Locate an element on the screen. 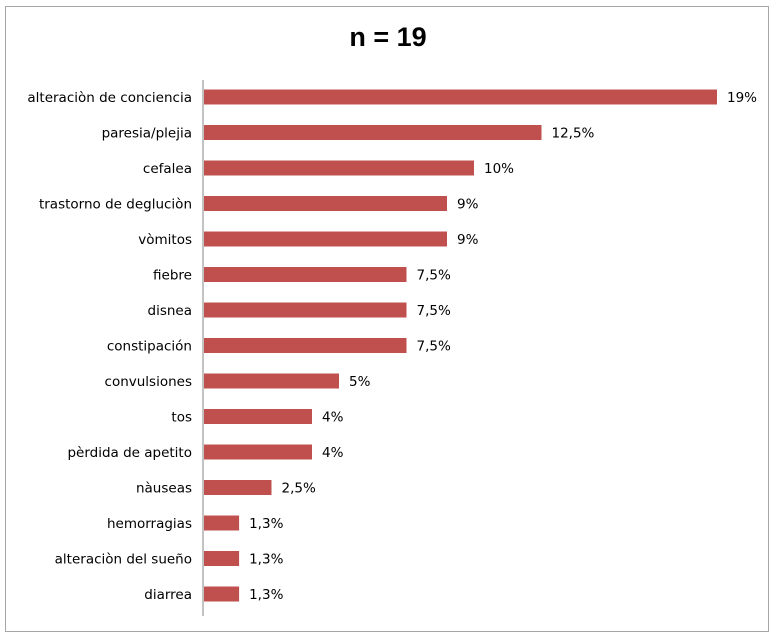  data-label: 19% is located at coordinates (742, 98).